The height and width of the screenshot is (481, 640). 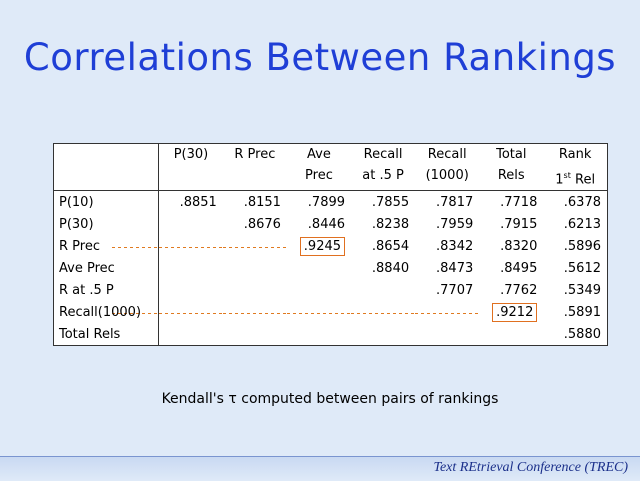 I want to click on cell-value: .6378, so click(x=582, y=202).